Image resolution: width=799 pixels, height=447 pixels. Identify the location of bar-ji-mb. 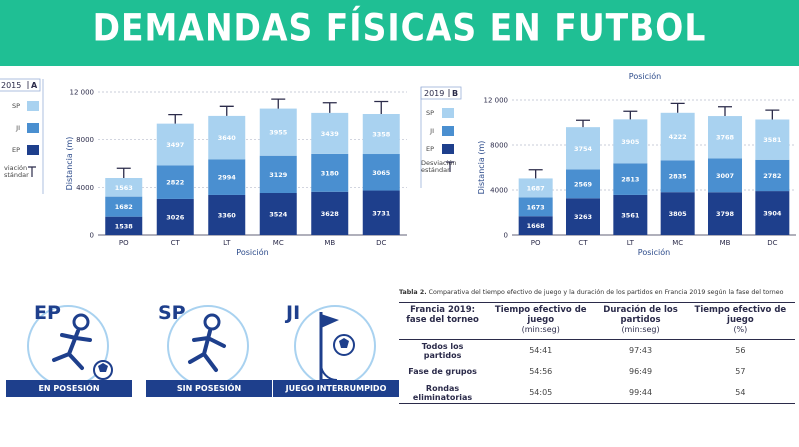
(330, 172).